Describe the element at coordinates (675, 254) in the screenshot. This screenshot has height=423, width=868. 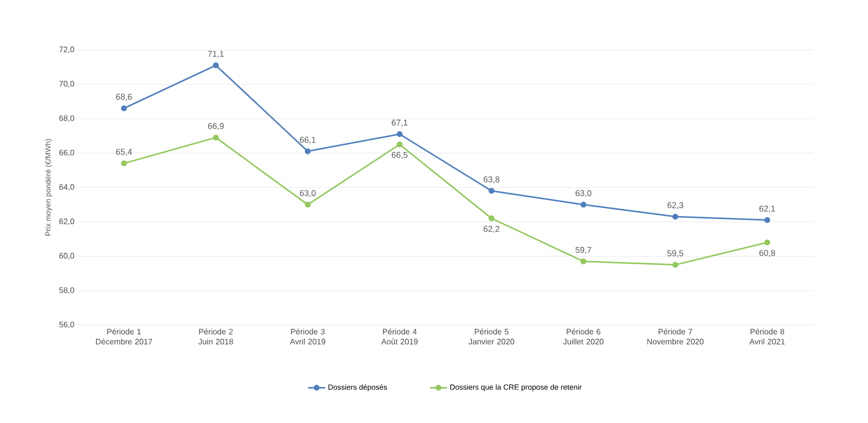
I see `data-label: 59,5` at that location.